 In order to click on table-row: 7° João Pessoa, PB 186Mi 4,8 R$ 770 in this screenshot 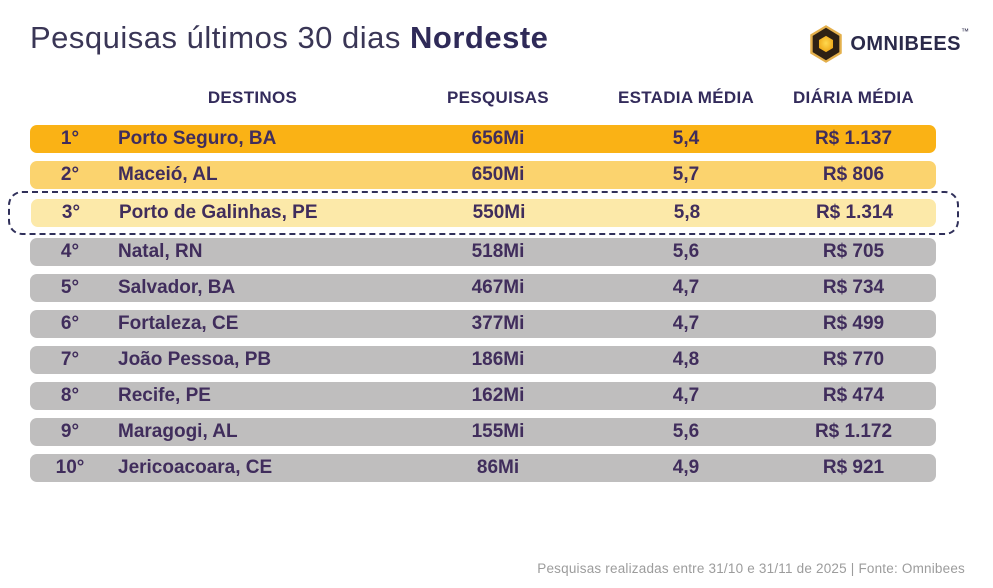, I will do `click(483, 360)`.